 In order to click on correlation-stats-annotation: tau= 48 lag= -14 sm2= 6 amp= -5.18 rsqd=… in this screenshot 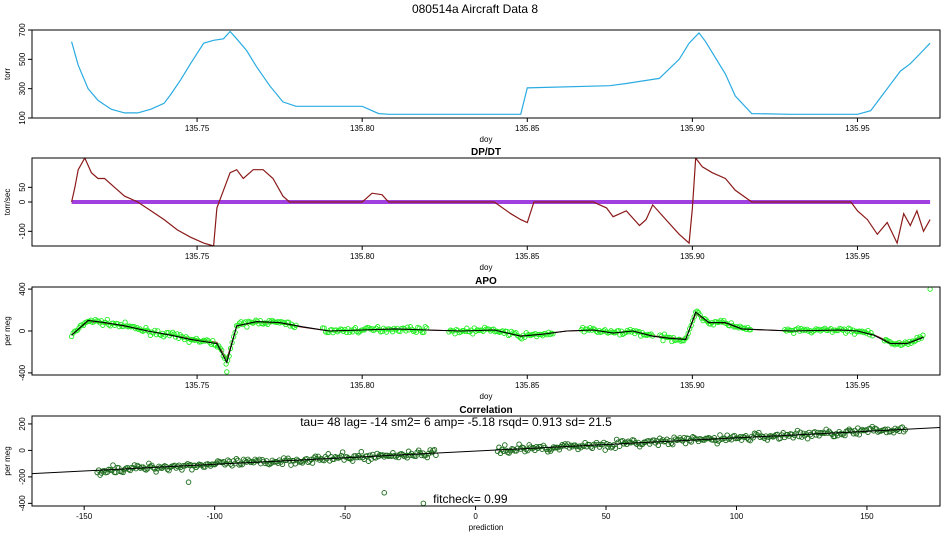, I will do `click(456, 422)`.